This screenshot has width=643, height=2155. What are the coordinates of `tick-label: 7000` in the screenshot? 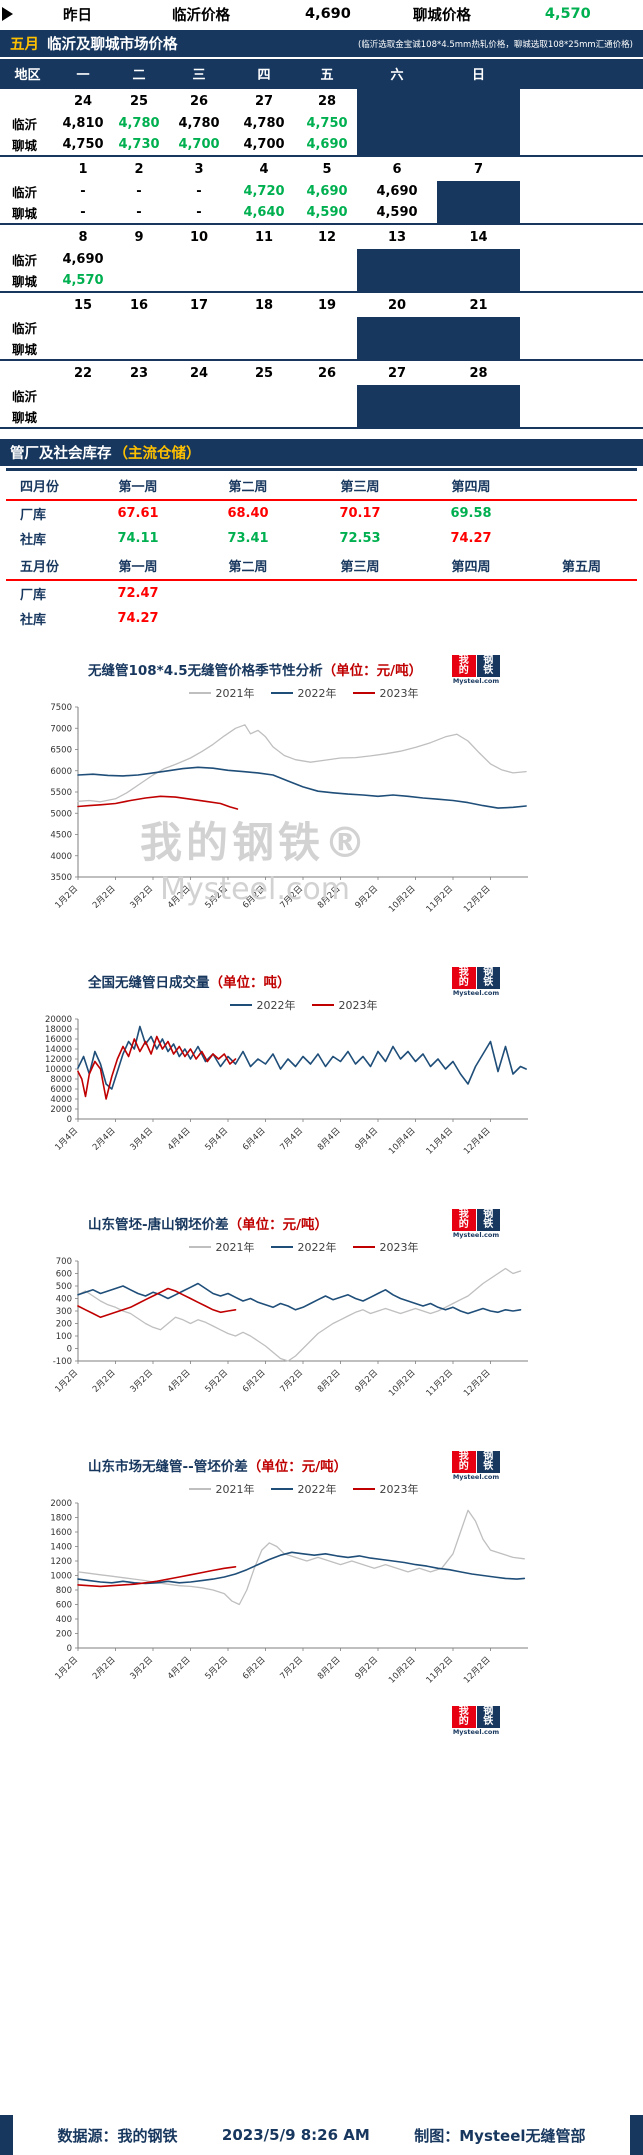 It's located at (61, 729).